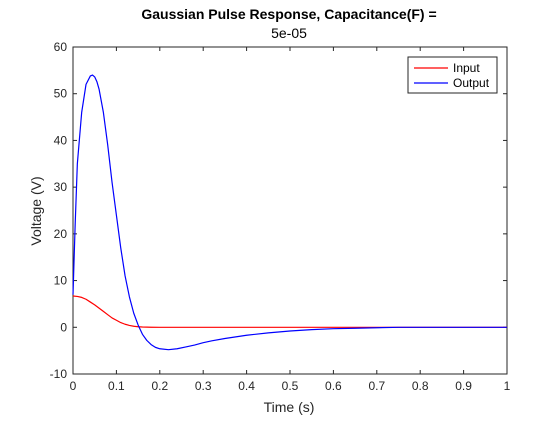 Image resolution: width=560 pixels, height=425 pixels. I want to click on legend-label-output: Output, so click(471, 83).